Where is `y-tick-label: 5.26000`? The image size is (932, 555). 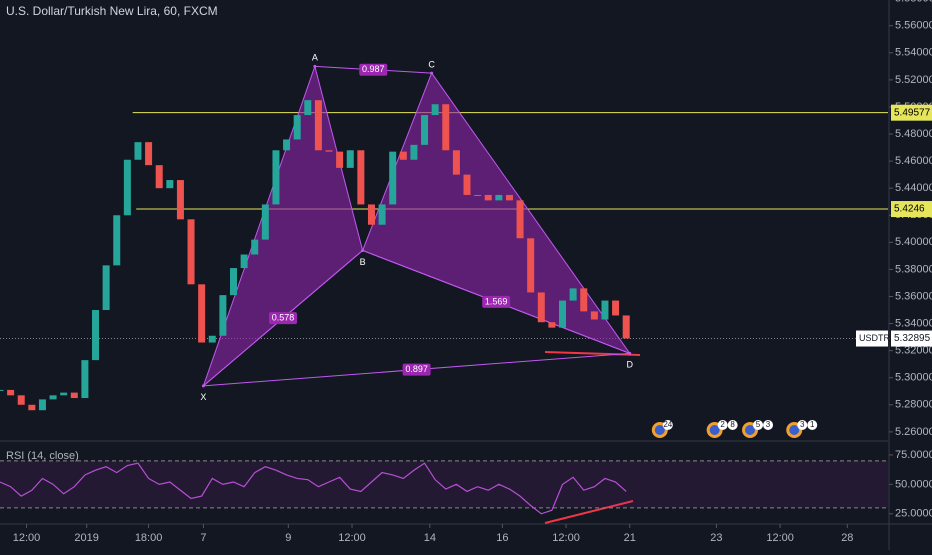
y-tick-label: 5.26000 is located at coordinates (913, 432).